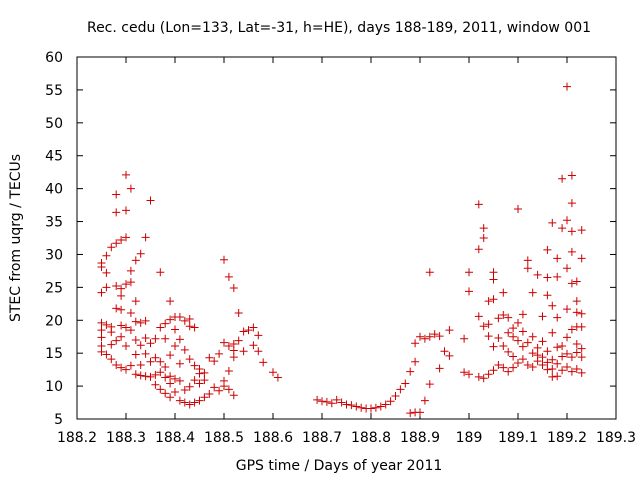 The image size is (640, 480). I want to click on y-tick-label: 50, so click(54, 124).